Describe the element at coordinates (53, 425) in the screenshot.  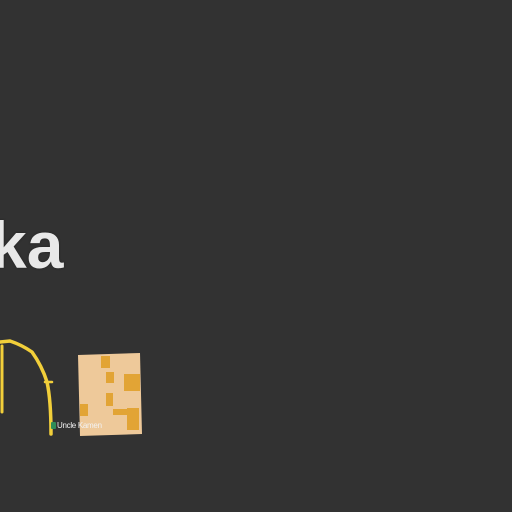
I see `poi-marker-icon` at that location.